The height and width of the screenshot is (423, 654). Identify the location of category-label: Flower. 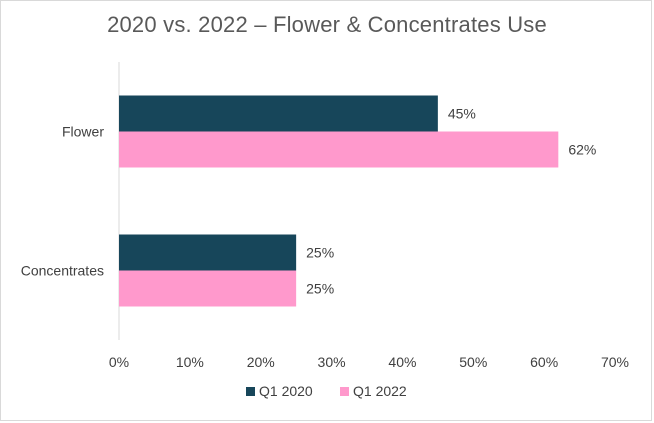
(83, 132).